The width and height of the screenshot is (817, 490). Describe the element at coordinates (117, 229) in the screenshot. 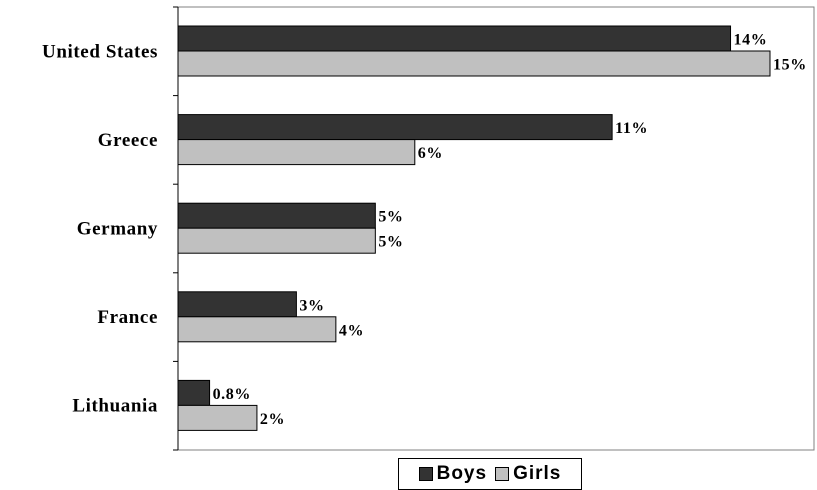

I see `category-label-germany: Germany` at that location.